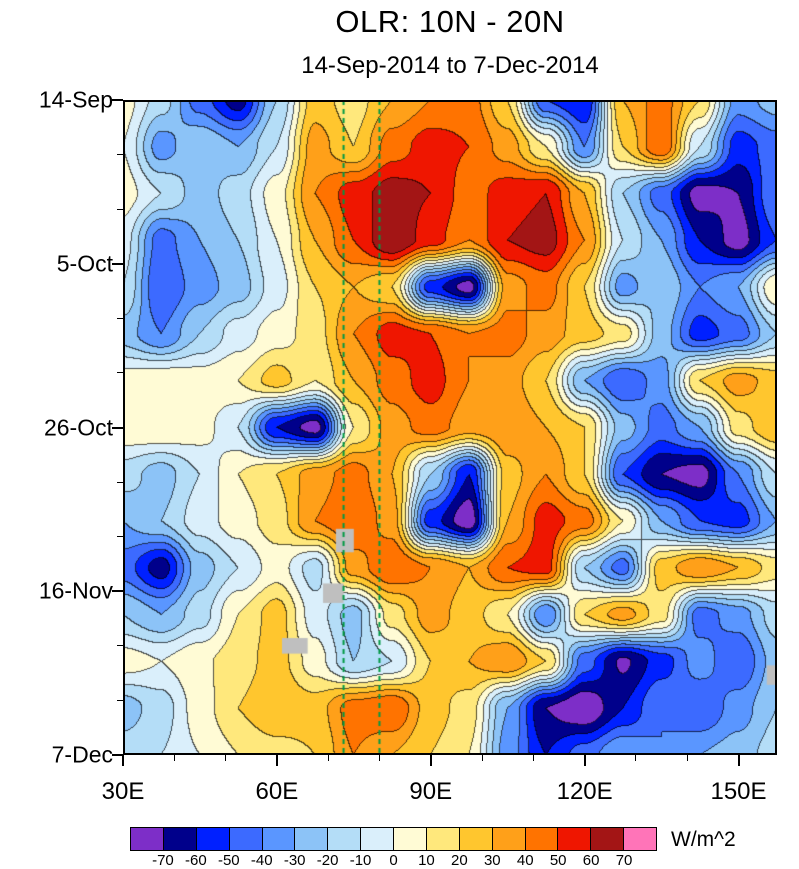 The image size is (799, 869). I want to click on y-tick-label: 7-Dec, so click(82, 754).